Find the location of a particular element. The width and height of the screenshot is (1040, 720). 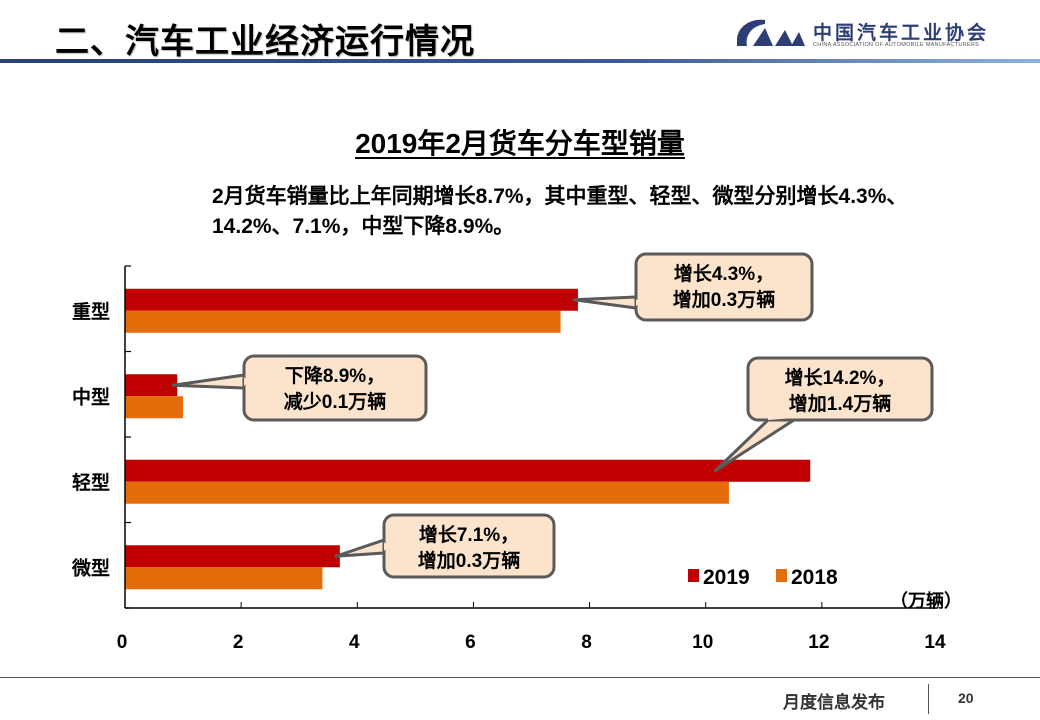

chart-title-wrap: 2019年2月货车分车型销量 is located at coordinates (520, 142).